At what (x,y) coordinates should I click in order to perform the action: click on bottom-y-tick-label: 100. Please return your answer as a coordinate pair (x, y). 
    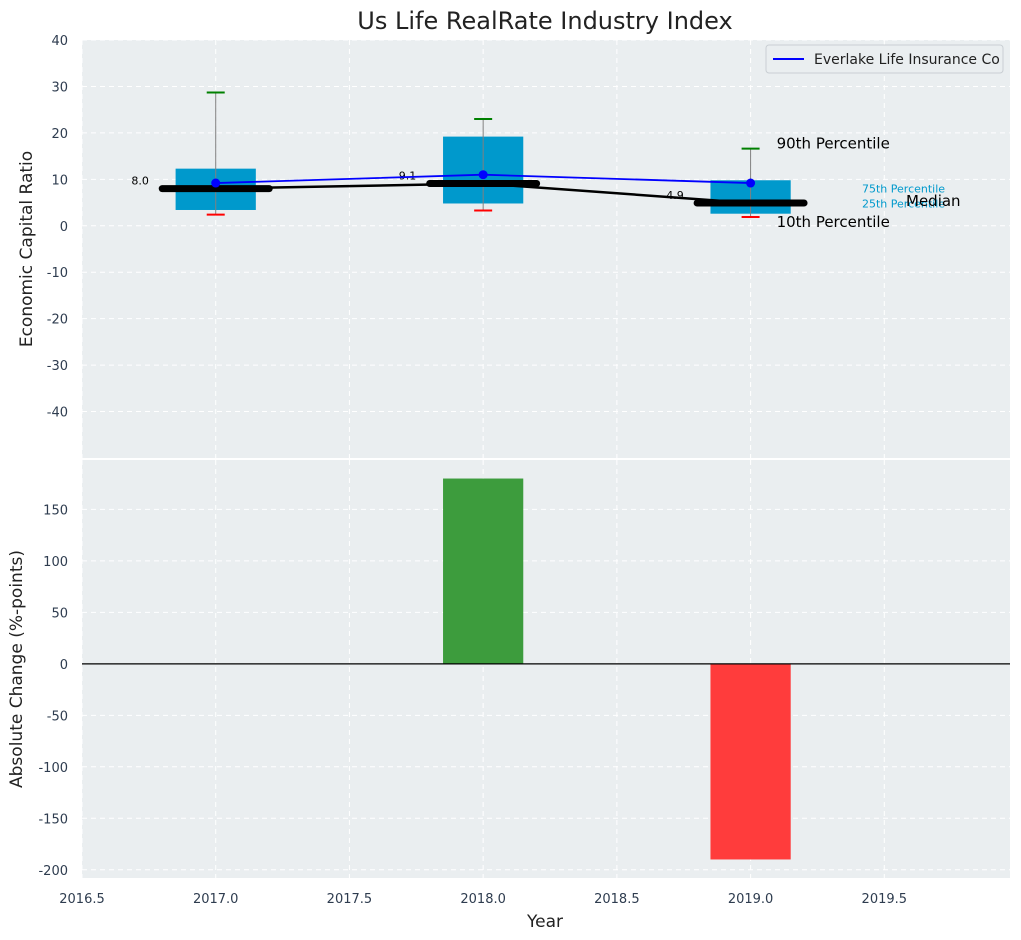
    Looking at the image, I should click on (55, 562).